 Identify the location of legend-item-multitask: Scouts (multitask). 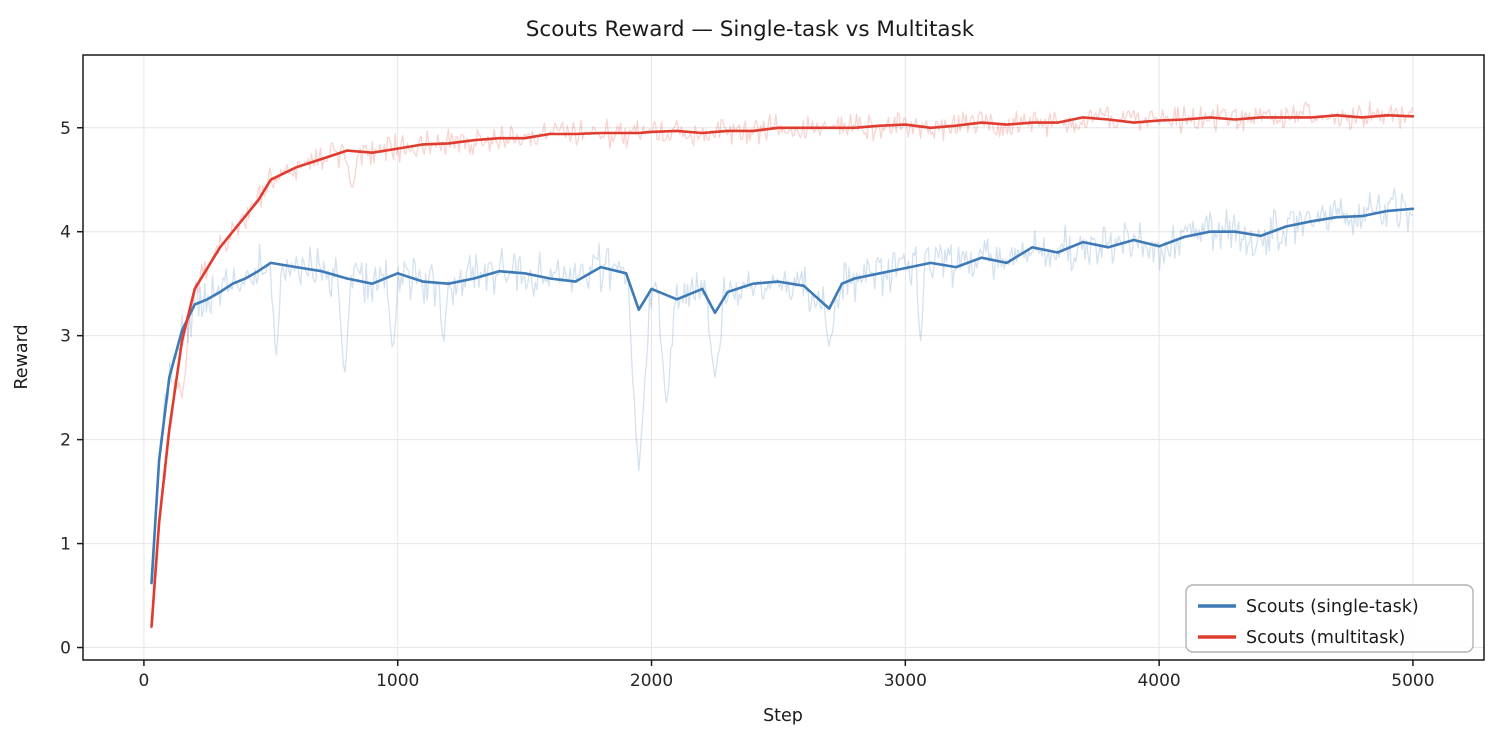
(1301, 638).